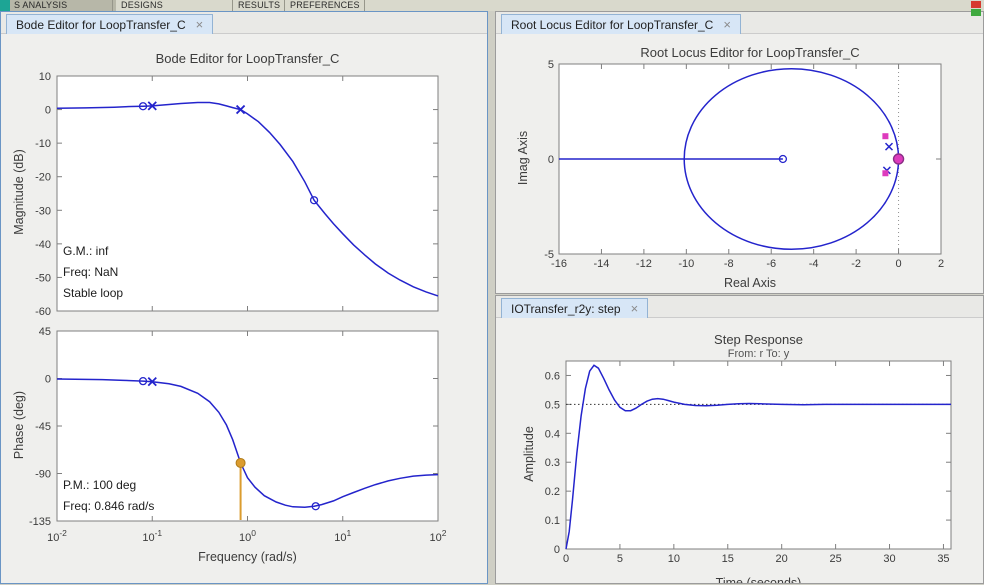 The width and height of the screenshot is (984, 585). Describe the element at coordinates (728, 559) in the screenshot. I see `tick-label: 15` at that location.